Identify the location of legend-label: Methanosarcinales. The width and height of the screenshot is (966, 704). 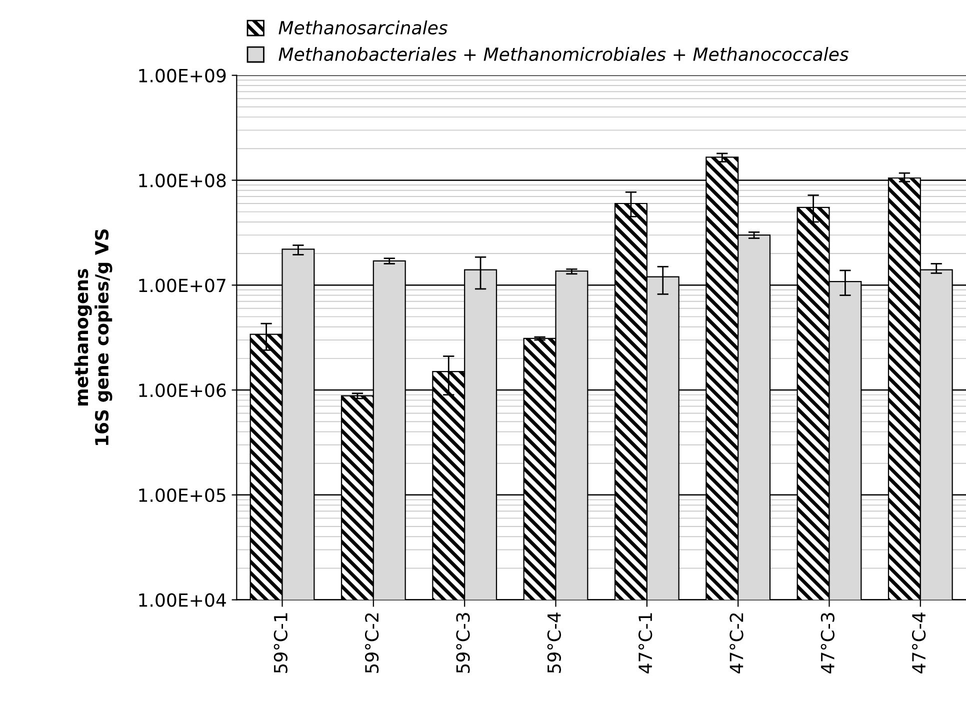
(363, 27).